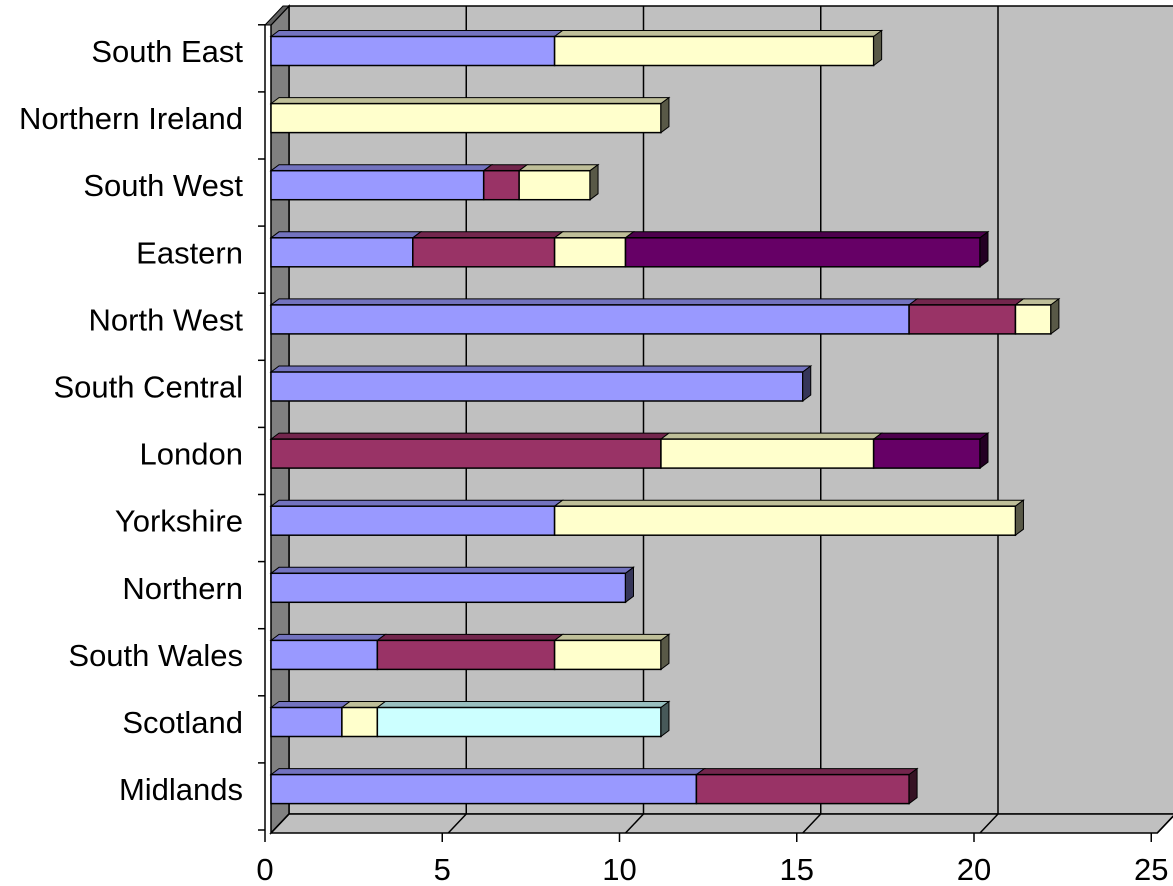  Describe the element at coordinates (277, 15) in the screenshot. I see `y-axis-edge` at that location.